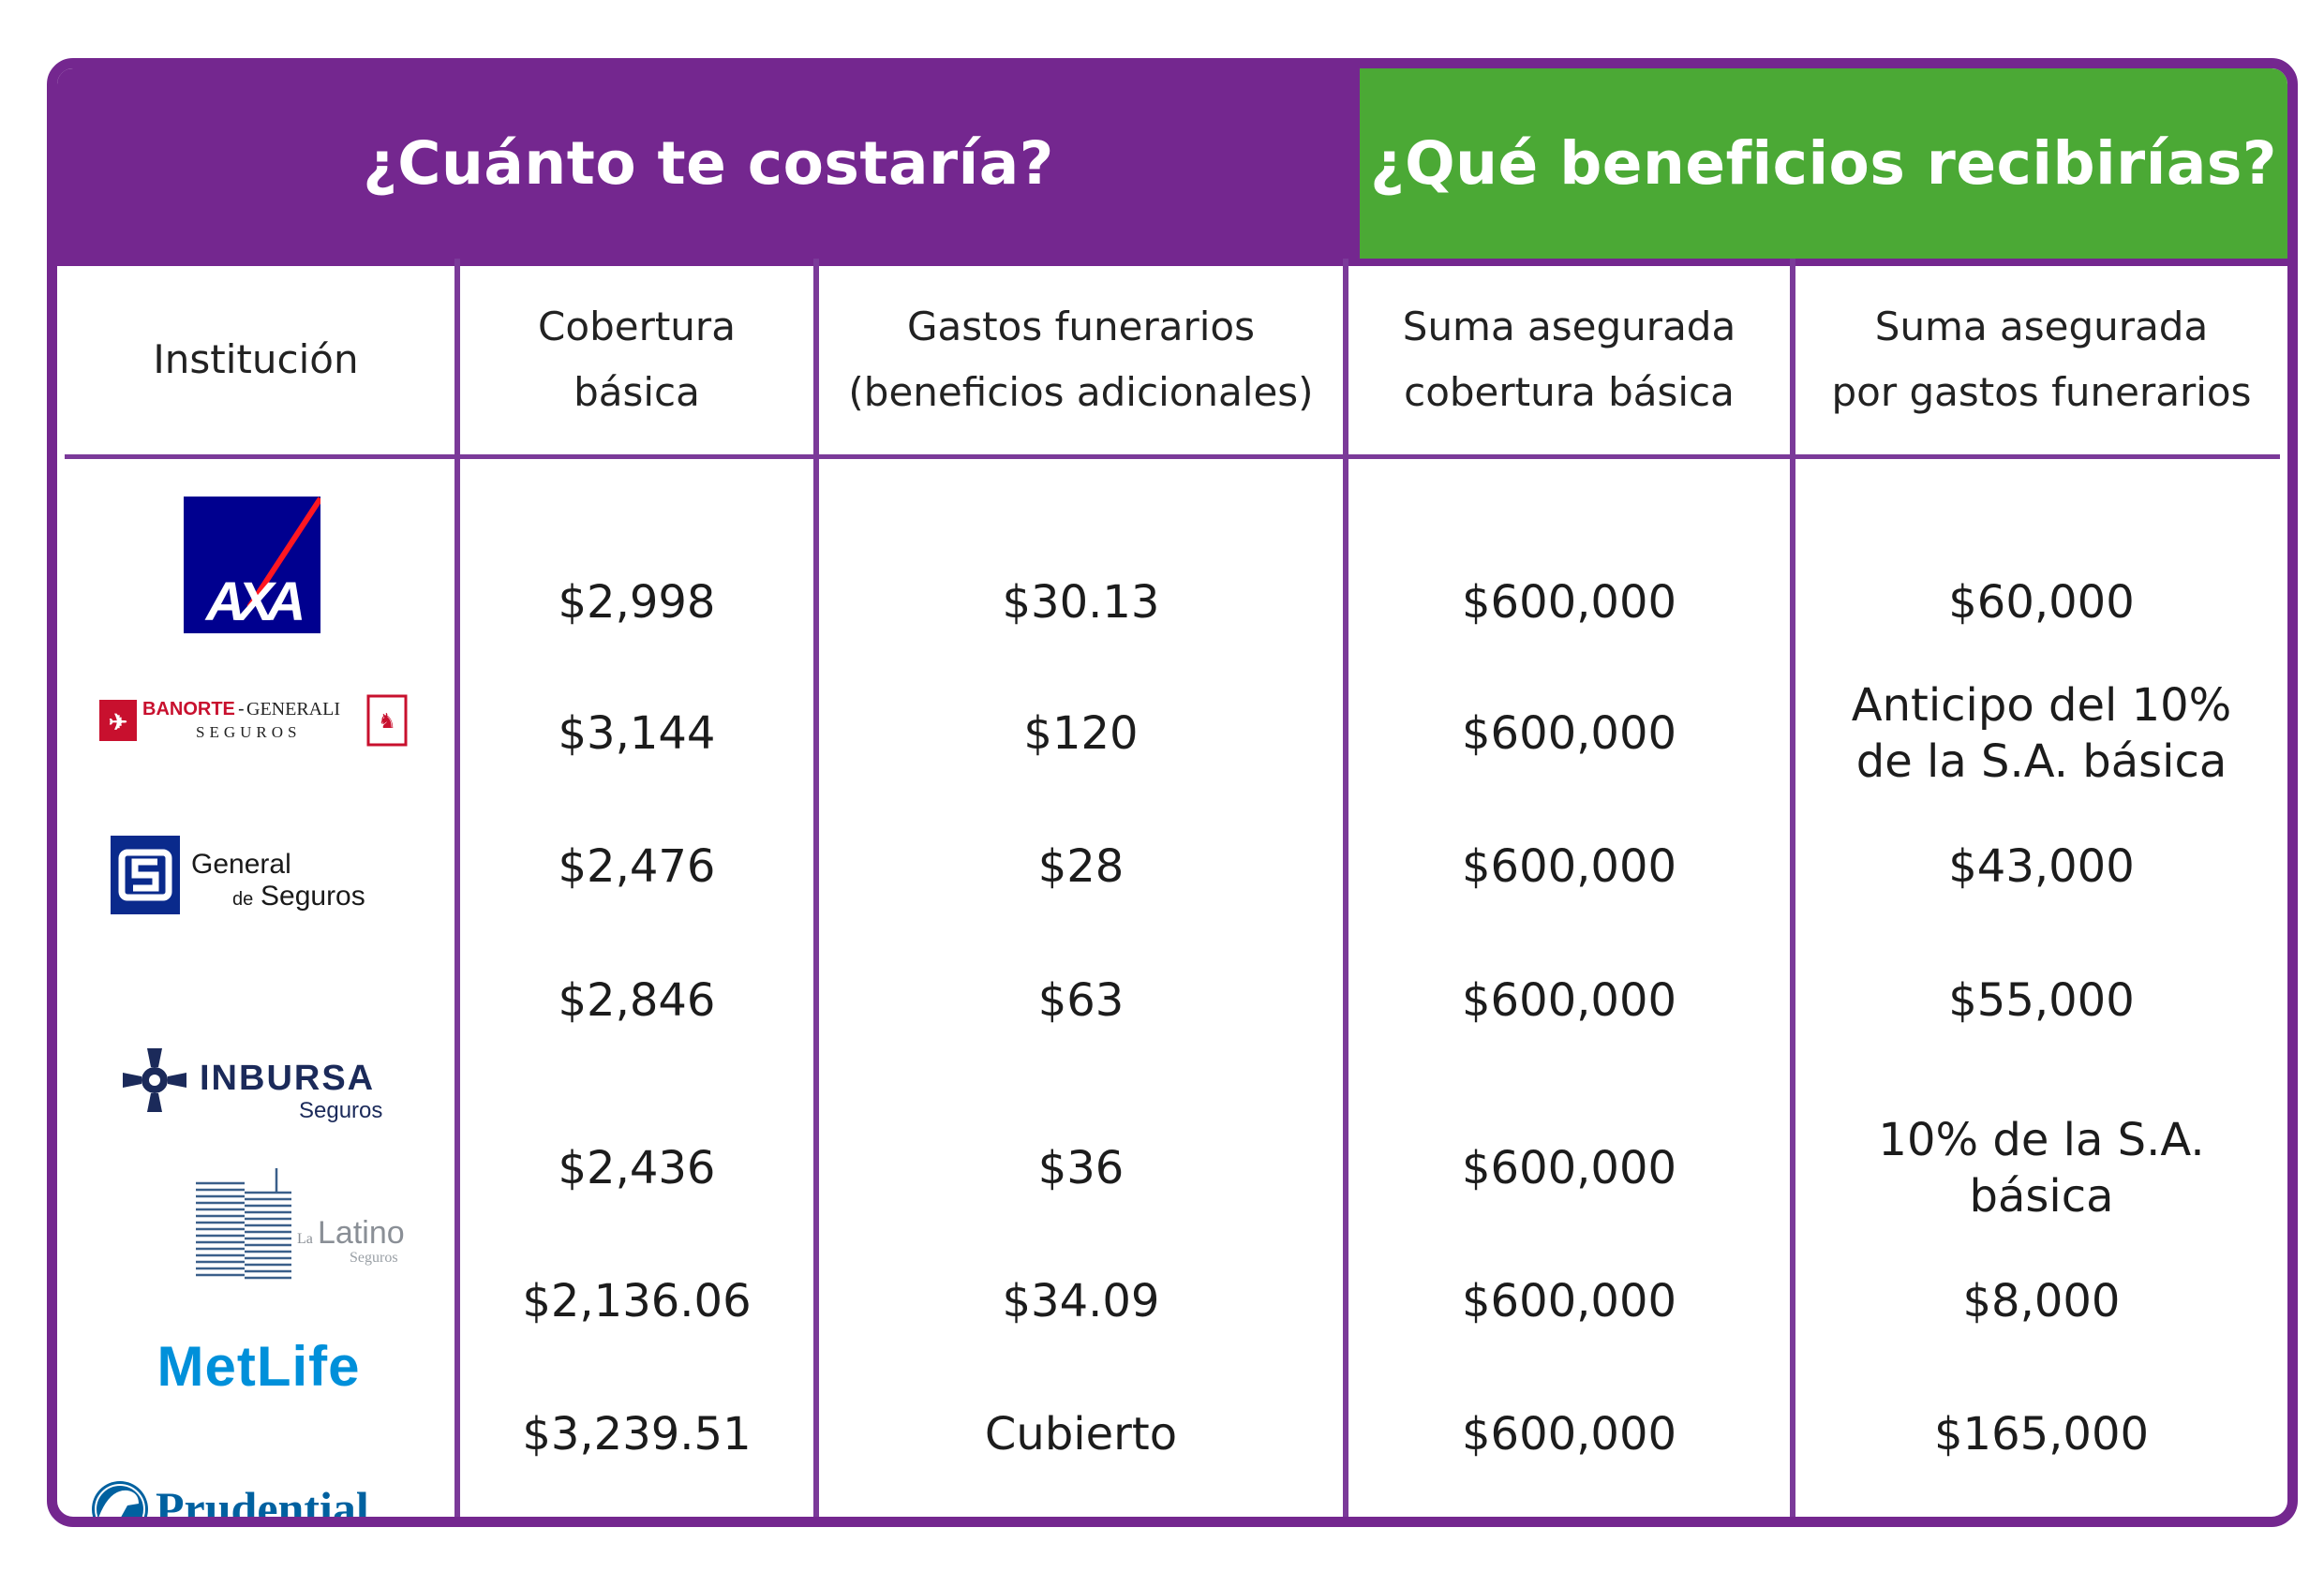 Image resolution: width=2324 pixels, height=1572 pixels. Describe the element at coordinates (361, 1233) in the screenshot. I see `latino-logo-text: Latino` at that location.